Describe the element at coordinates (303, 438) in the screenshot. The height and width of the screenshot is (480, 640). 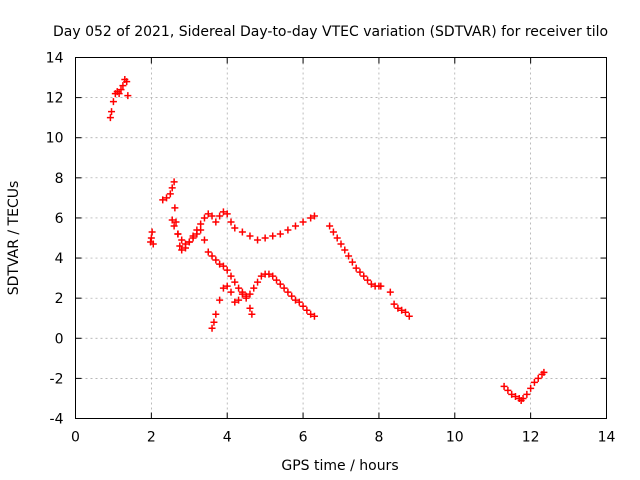
I see `x-tick-label: 6` at that location.